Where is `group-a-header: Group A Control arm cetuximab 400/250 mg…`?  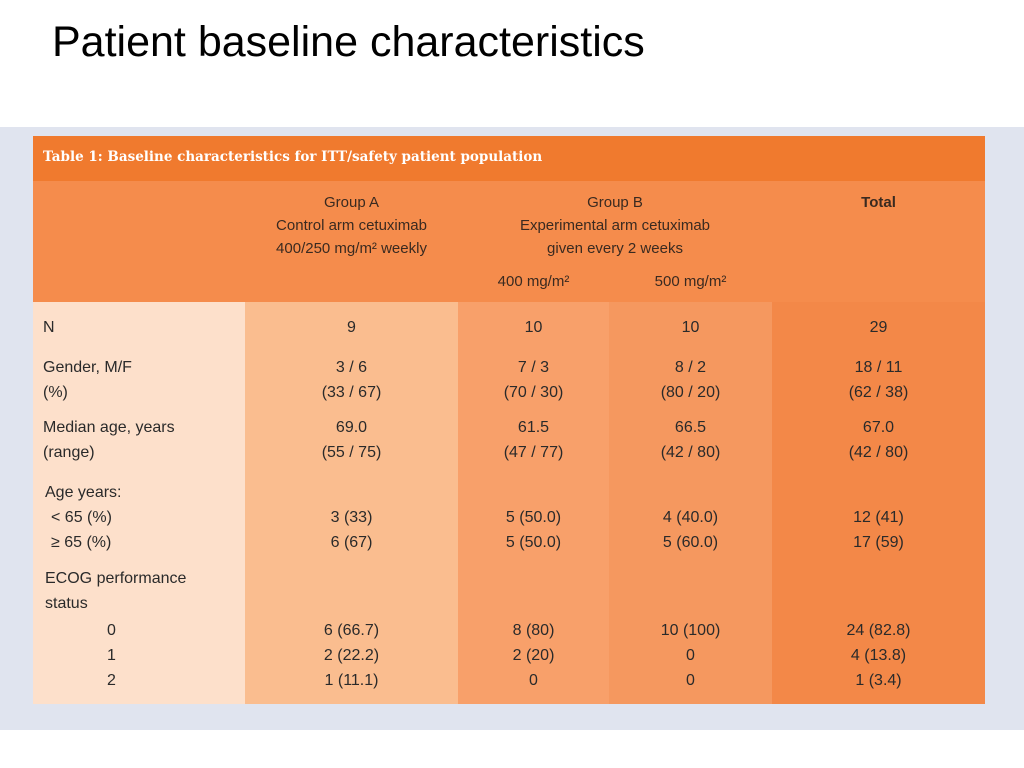 group-a-header: Group A Control arm cetuximab 400/250 mg… is located at coordinates (351, 225).